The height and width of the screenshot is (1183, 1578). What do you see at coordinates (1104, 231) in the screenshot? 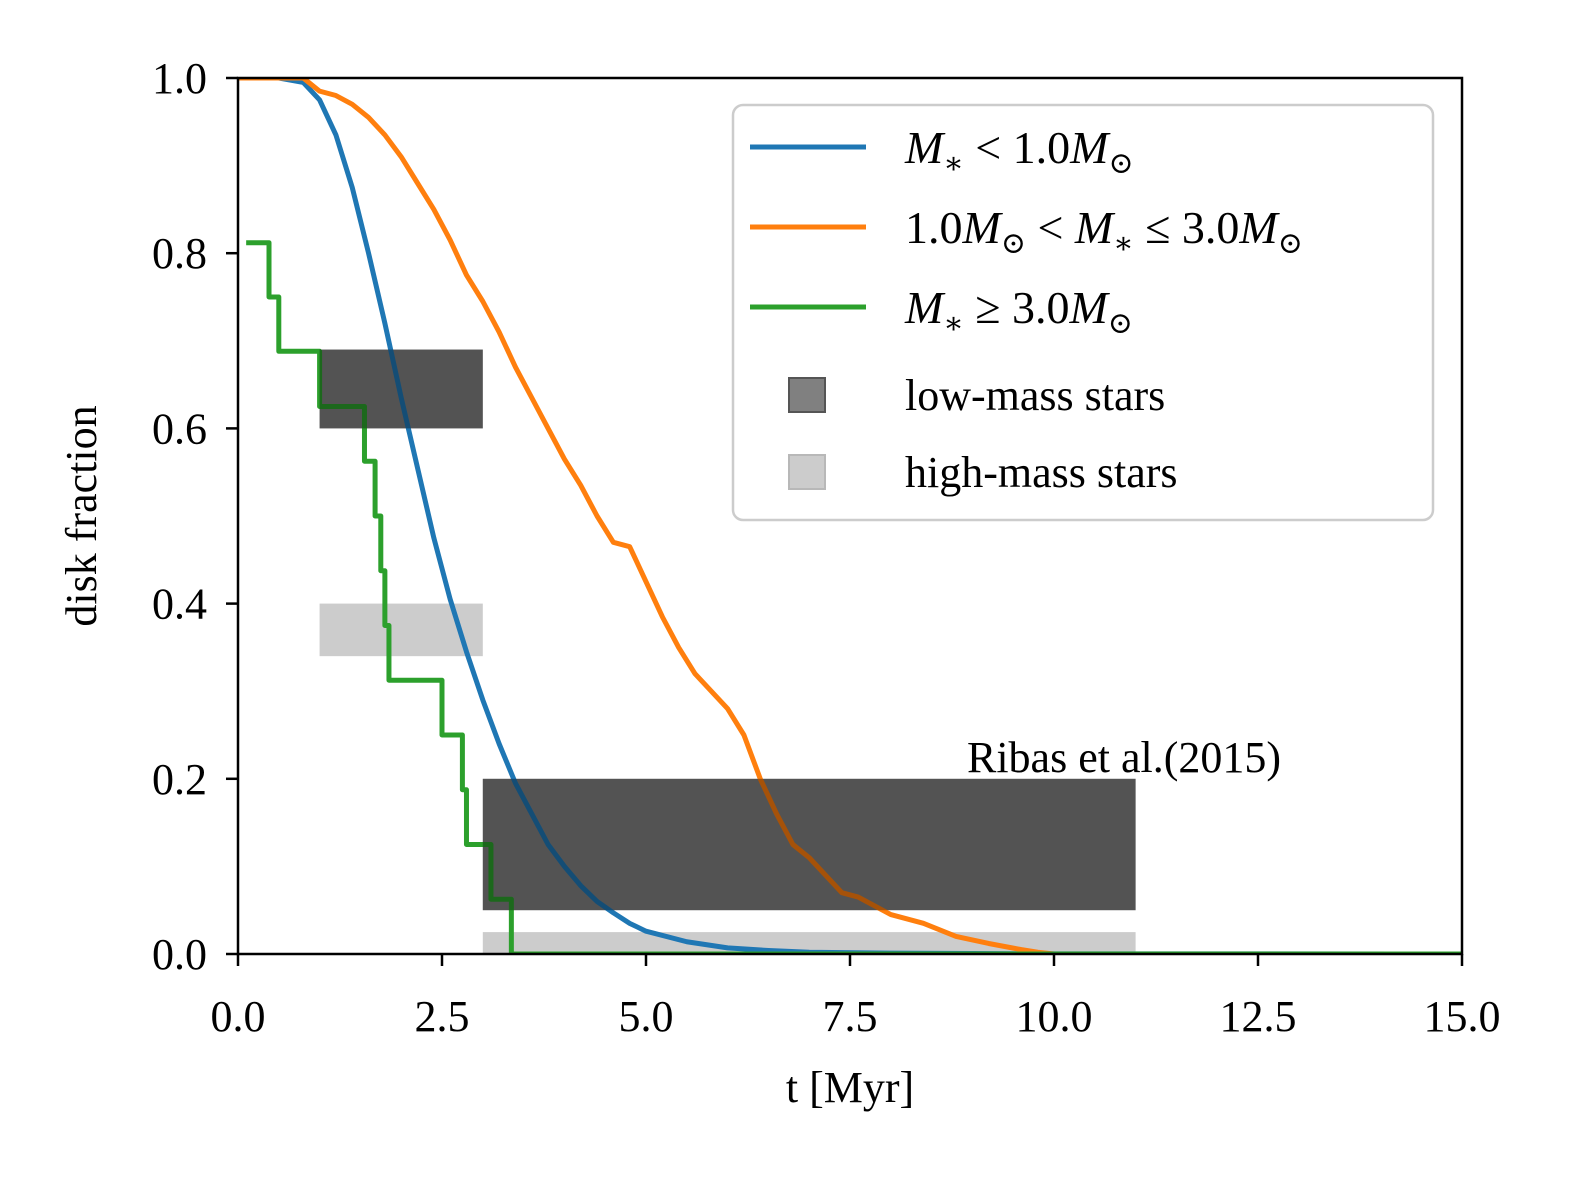
I see `legend-label-intermediate-mass: 1.0M⊙ < M∗ ≤ 3.0M⊙` at bounding box center [1104, 231].